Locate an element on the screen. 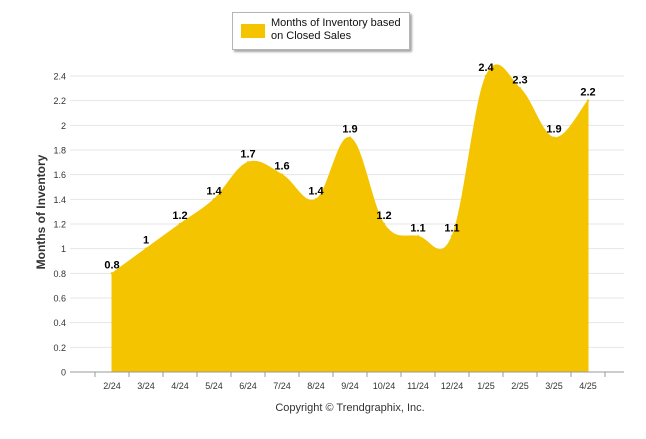 This screenshot has width=646, height=439. data-label: 1.7 is located at coordinates (247, 154).